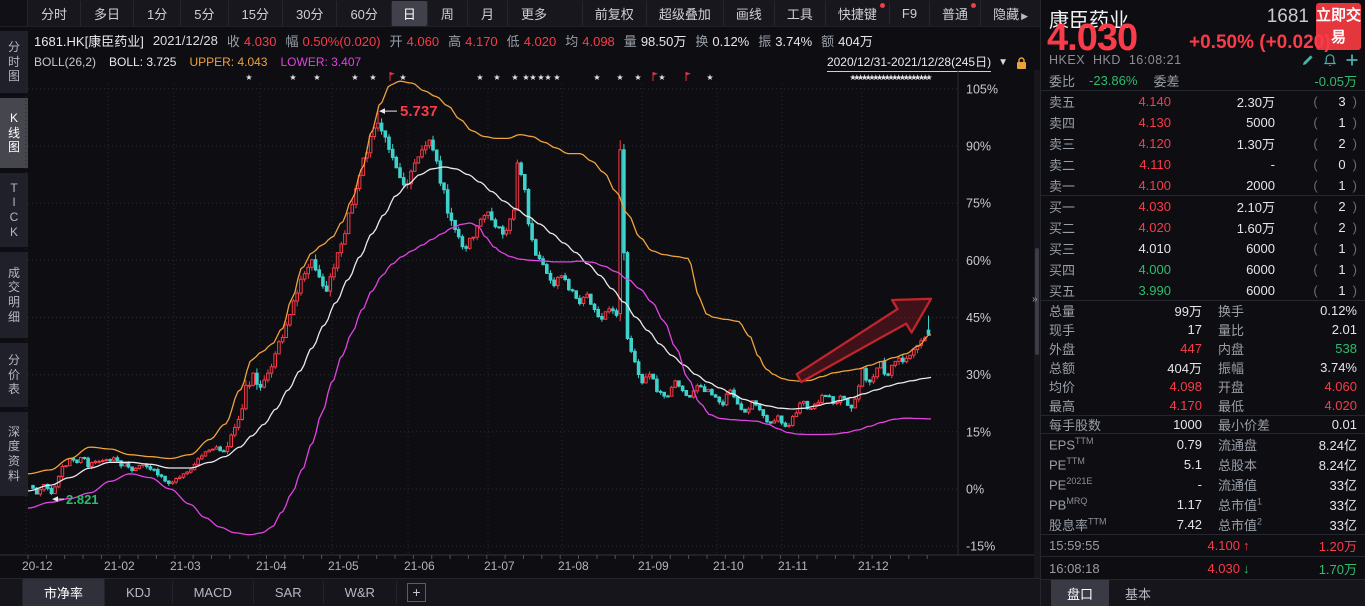 The height and width of the screenshot is (606, 1365). What do you see at coordinates (909, 62) in the screenshot?
I see `date-range-label: 2020/12/31-2021/12/28(245日)` at bounding box center [909, 62].